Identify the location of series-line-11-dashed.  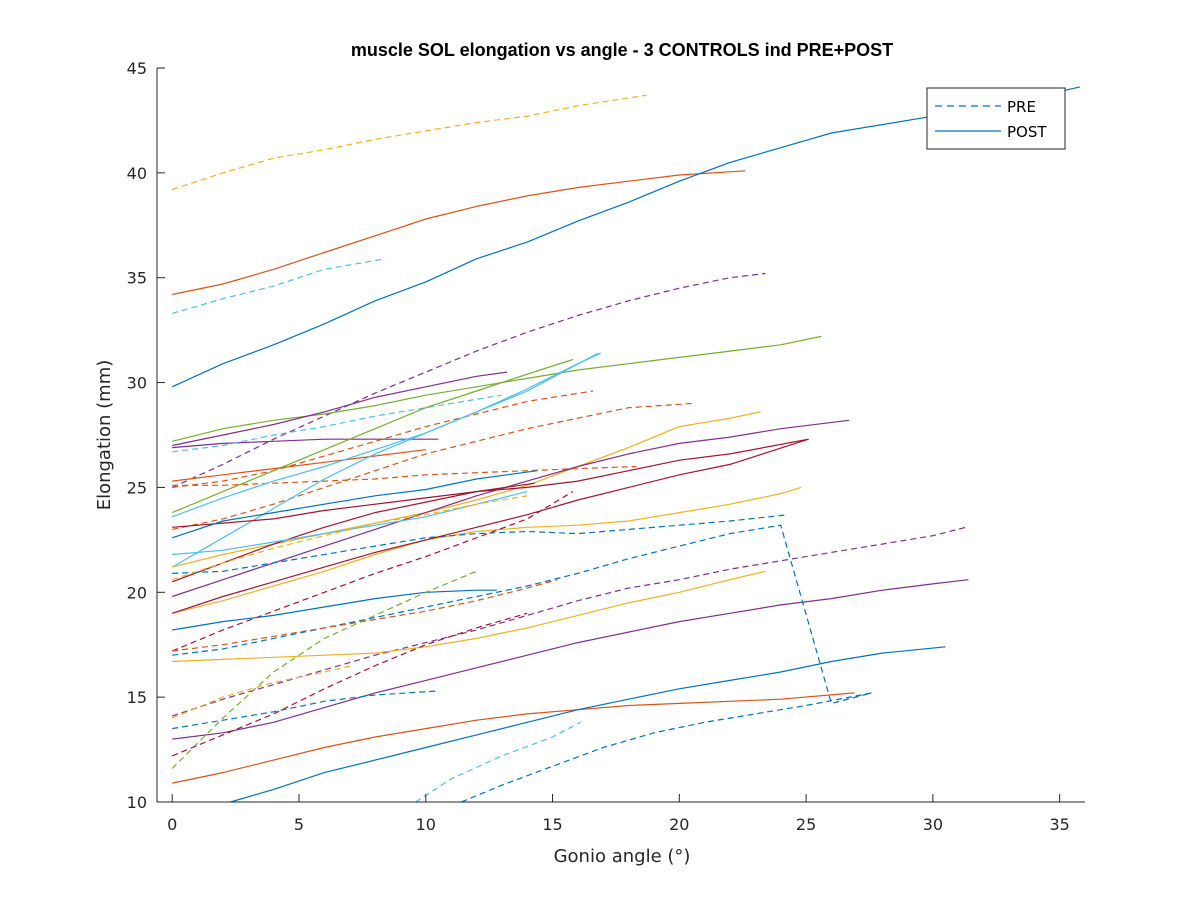
(432, 466).